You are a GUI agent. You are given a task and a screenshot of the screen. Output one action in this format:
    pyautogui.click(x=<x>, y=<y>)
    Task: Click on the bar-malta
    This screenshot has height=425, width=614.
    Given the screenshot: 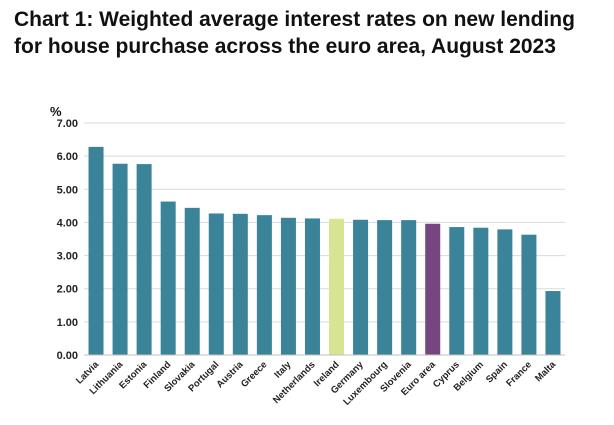 What is the action you would take?
    pyautogui.click(x=553, y=323)
    